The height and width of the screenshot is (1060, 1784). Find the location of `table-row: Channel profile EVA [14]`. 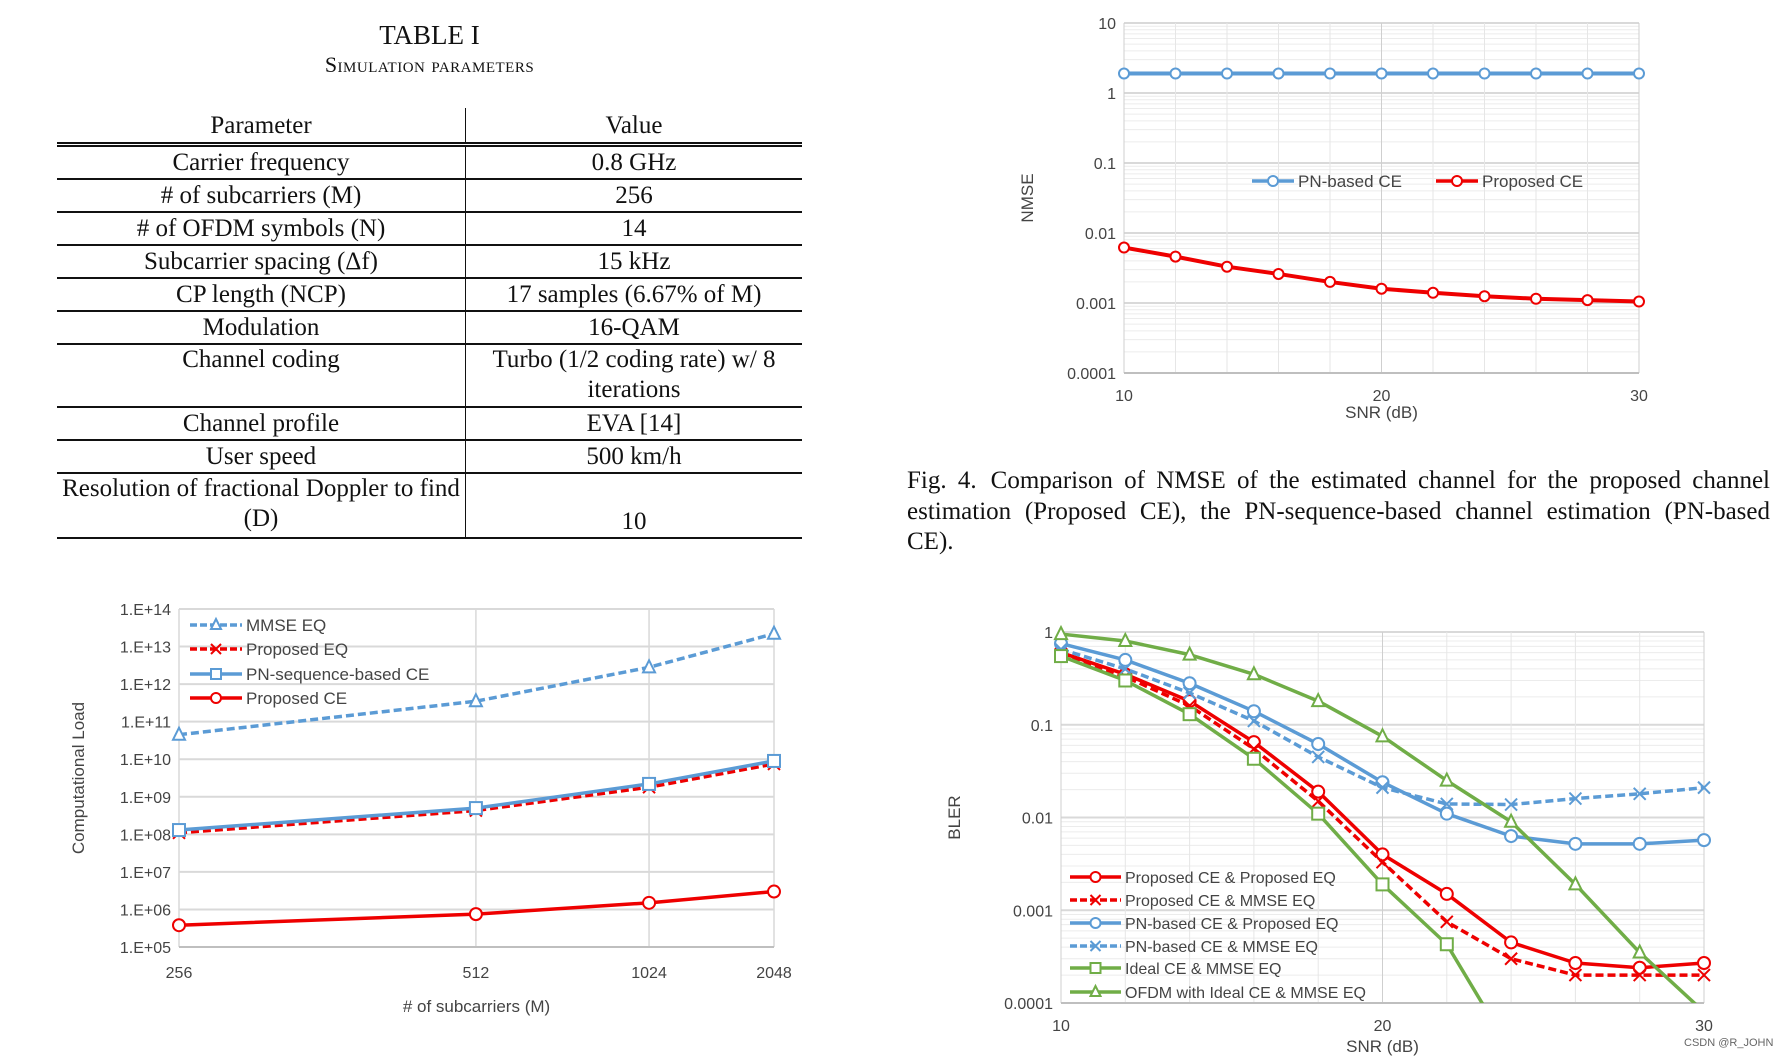

table-row: Channel profile EVA [14] is located at coordinates (429, 424).